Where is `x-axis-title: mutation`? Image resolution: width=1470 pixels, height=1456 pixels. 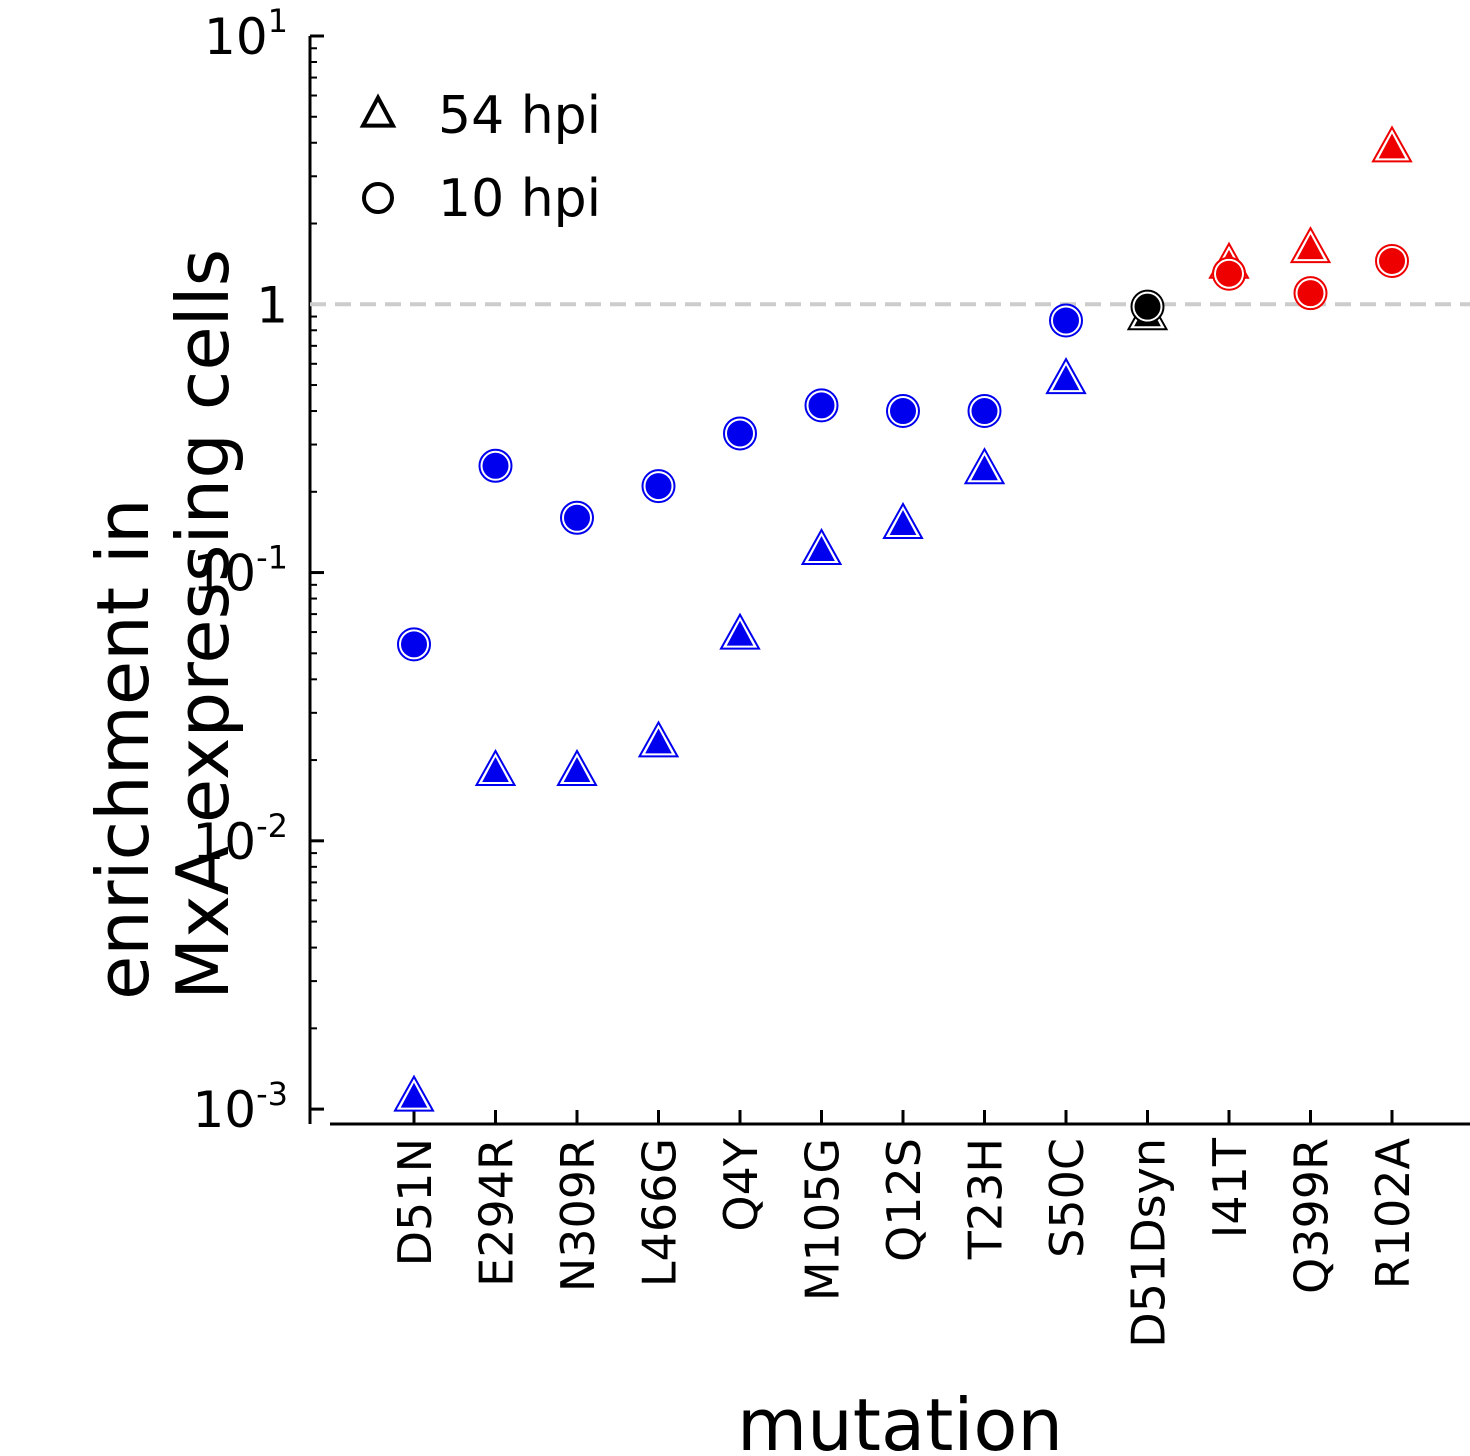
x-axis-title: mutation is located at coordinates (900, 1419).